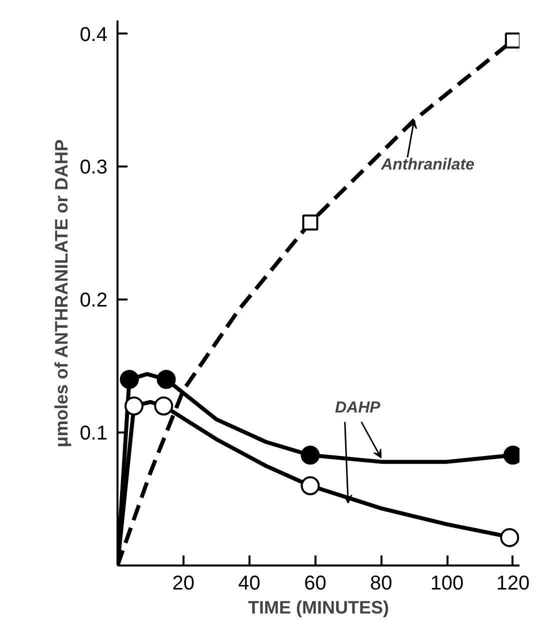 This screenshot has height=639, width=559. I want to click on y-tick-label: 0.3, so click(94, 167).